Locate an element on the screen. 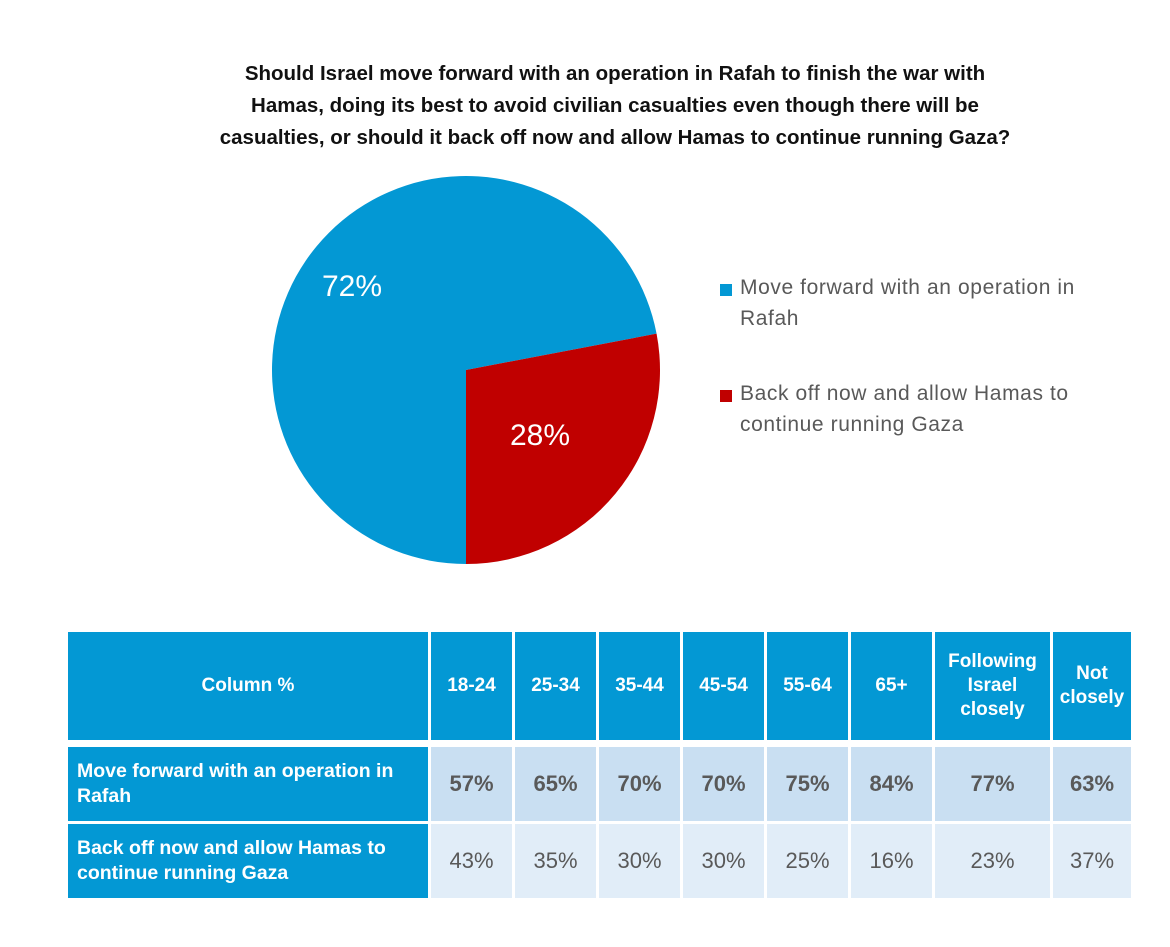 Image resolution: width=1170 pixels, height=947 pixels. cell-back-off-55-64: 25% is located at coordinates (807, 861).